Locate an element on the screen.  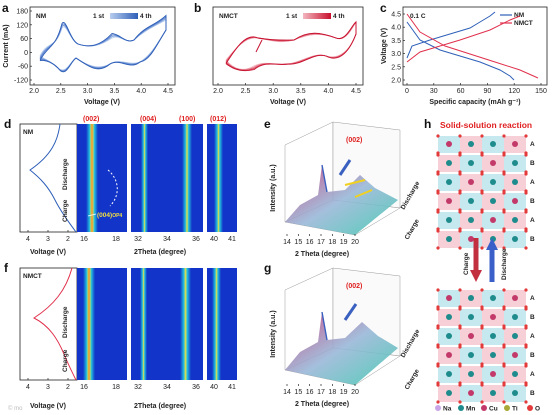
panel-d-voltage-curve is located at coordinates (53, 178).